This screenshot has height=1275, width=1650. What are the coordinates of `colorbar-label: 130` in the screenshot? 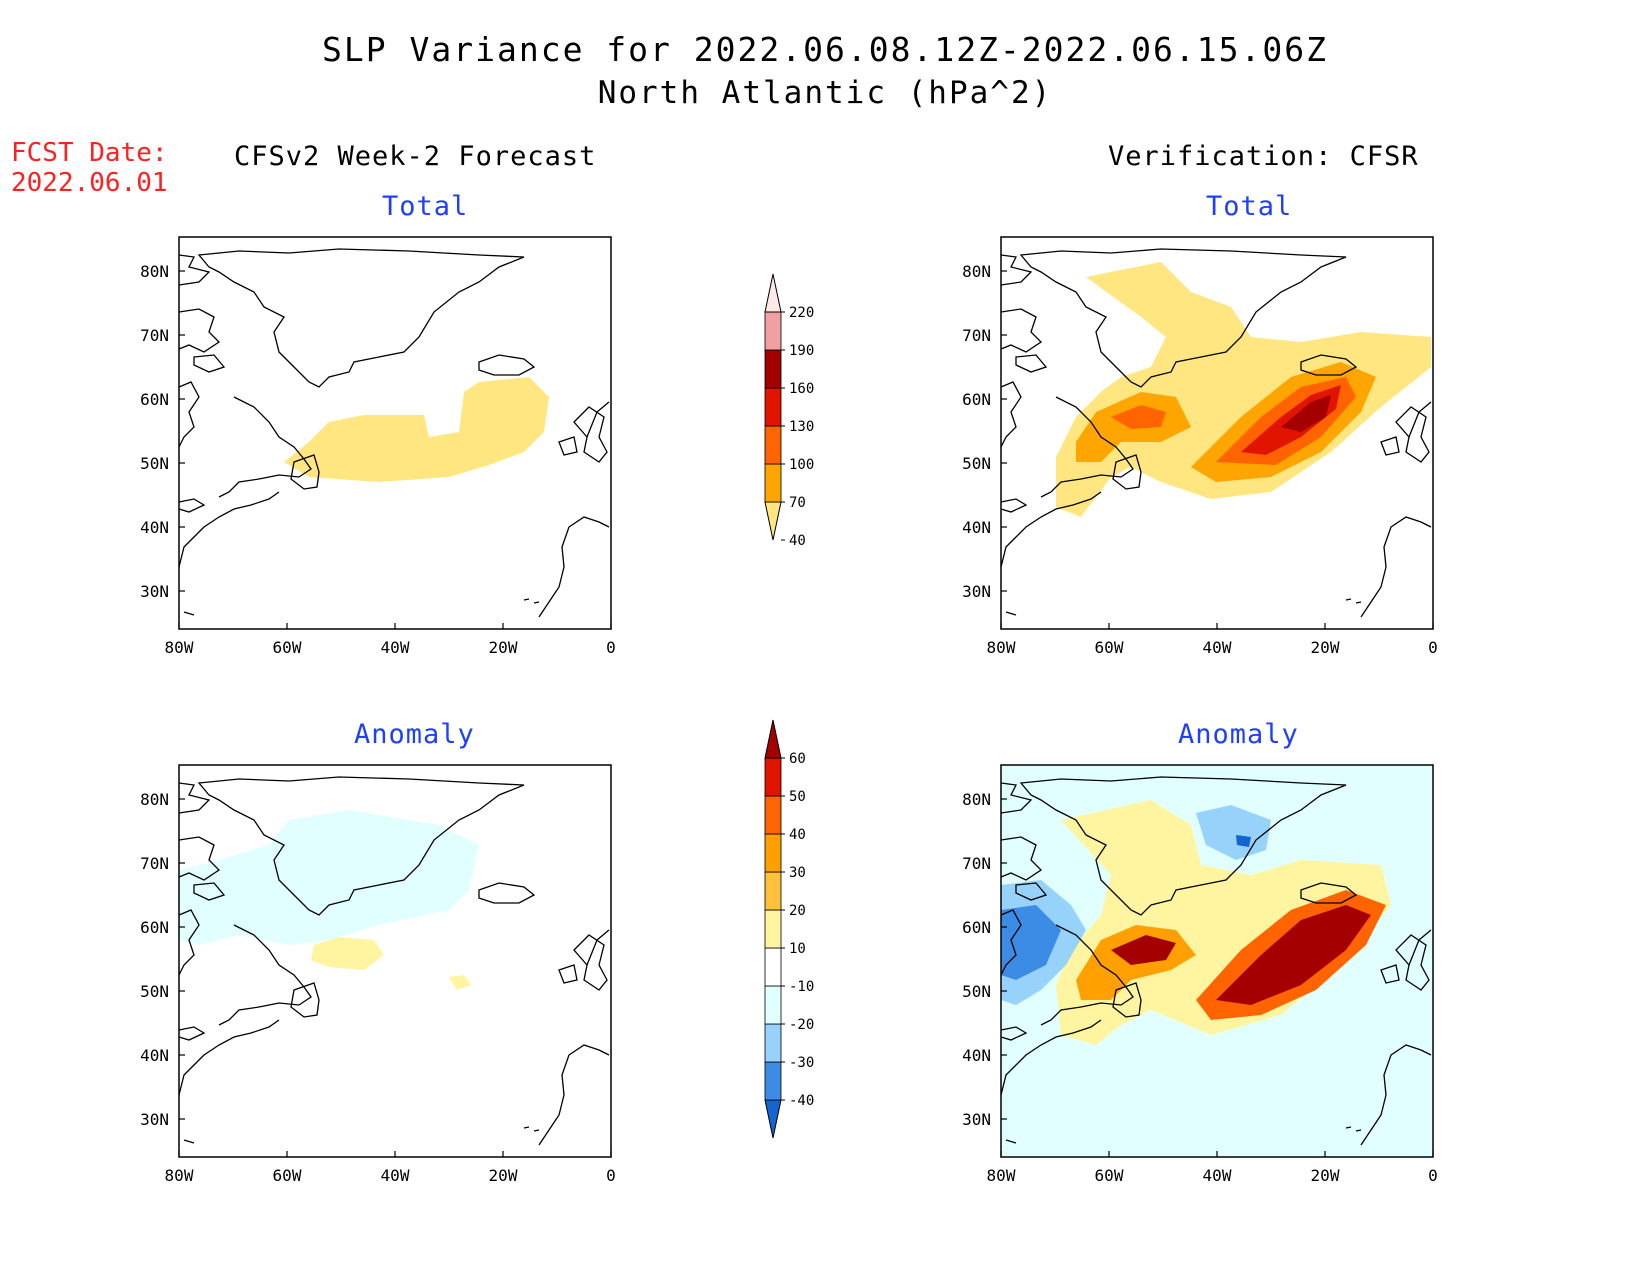 It's located at (801, 427).